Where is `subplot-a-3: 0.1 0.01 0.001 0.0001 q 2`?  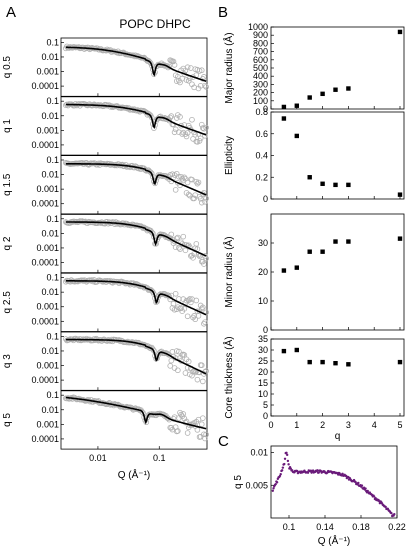
subplot-a-3: 0.1 0.01 0.001 0.0001 q 2 is located at coordinates (105, 244).